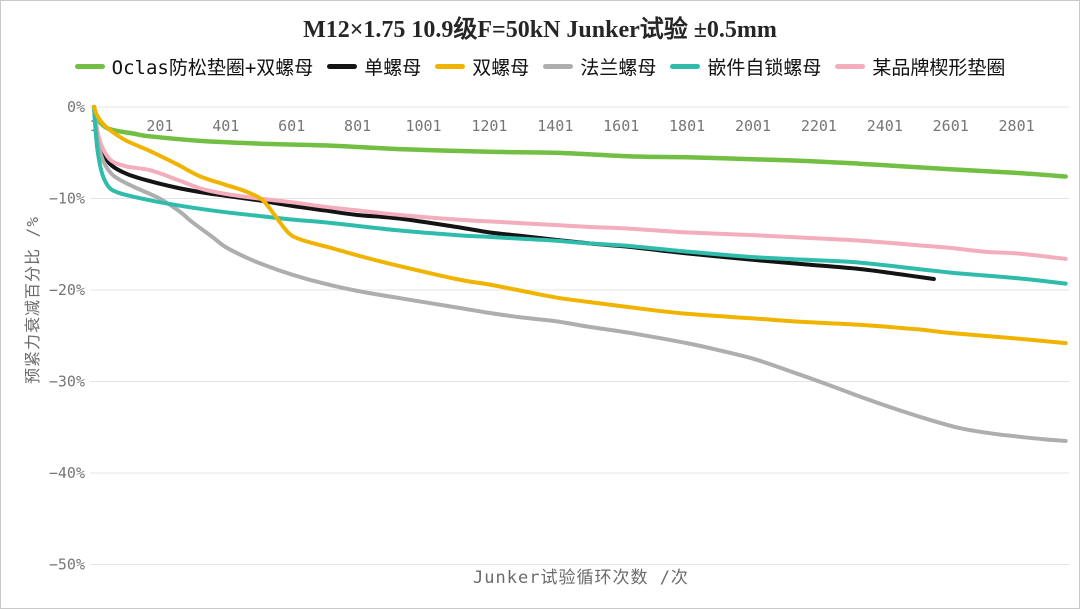 This screenshot has height=609, width=1080. What do you see at coordinates (885, 126) in the screenshot?
I see `x-tick-label: 2401` at bounding box center [885, 126].